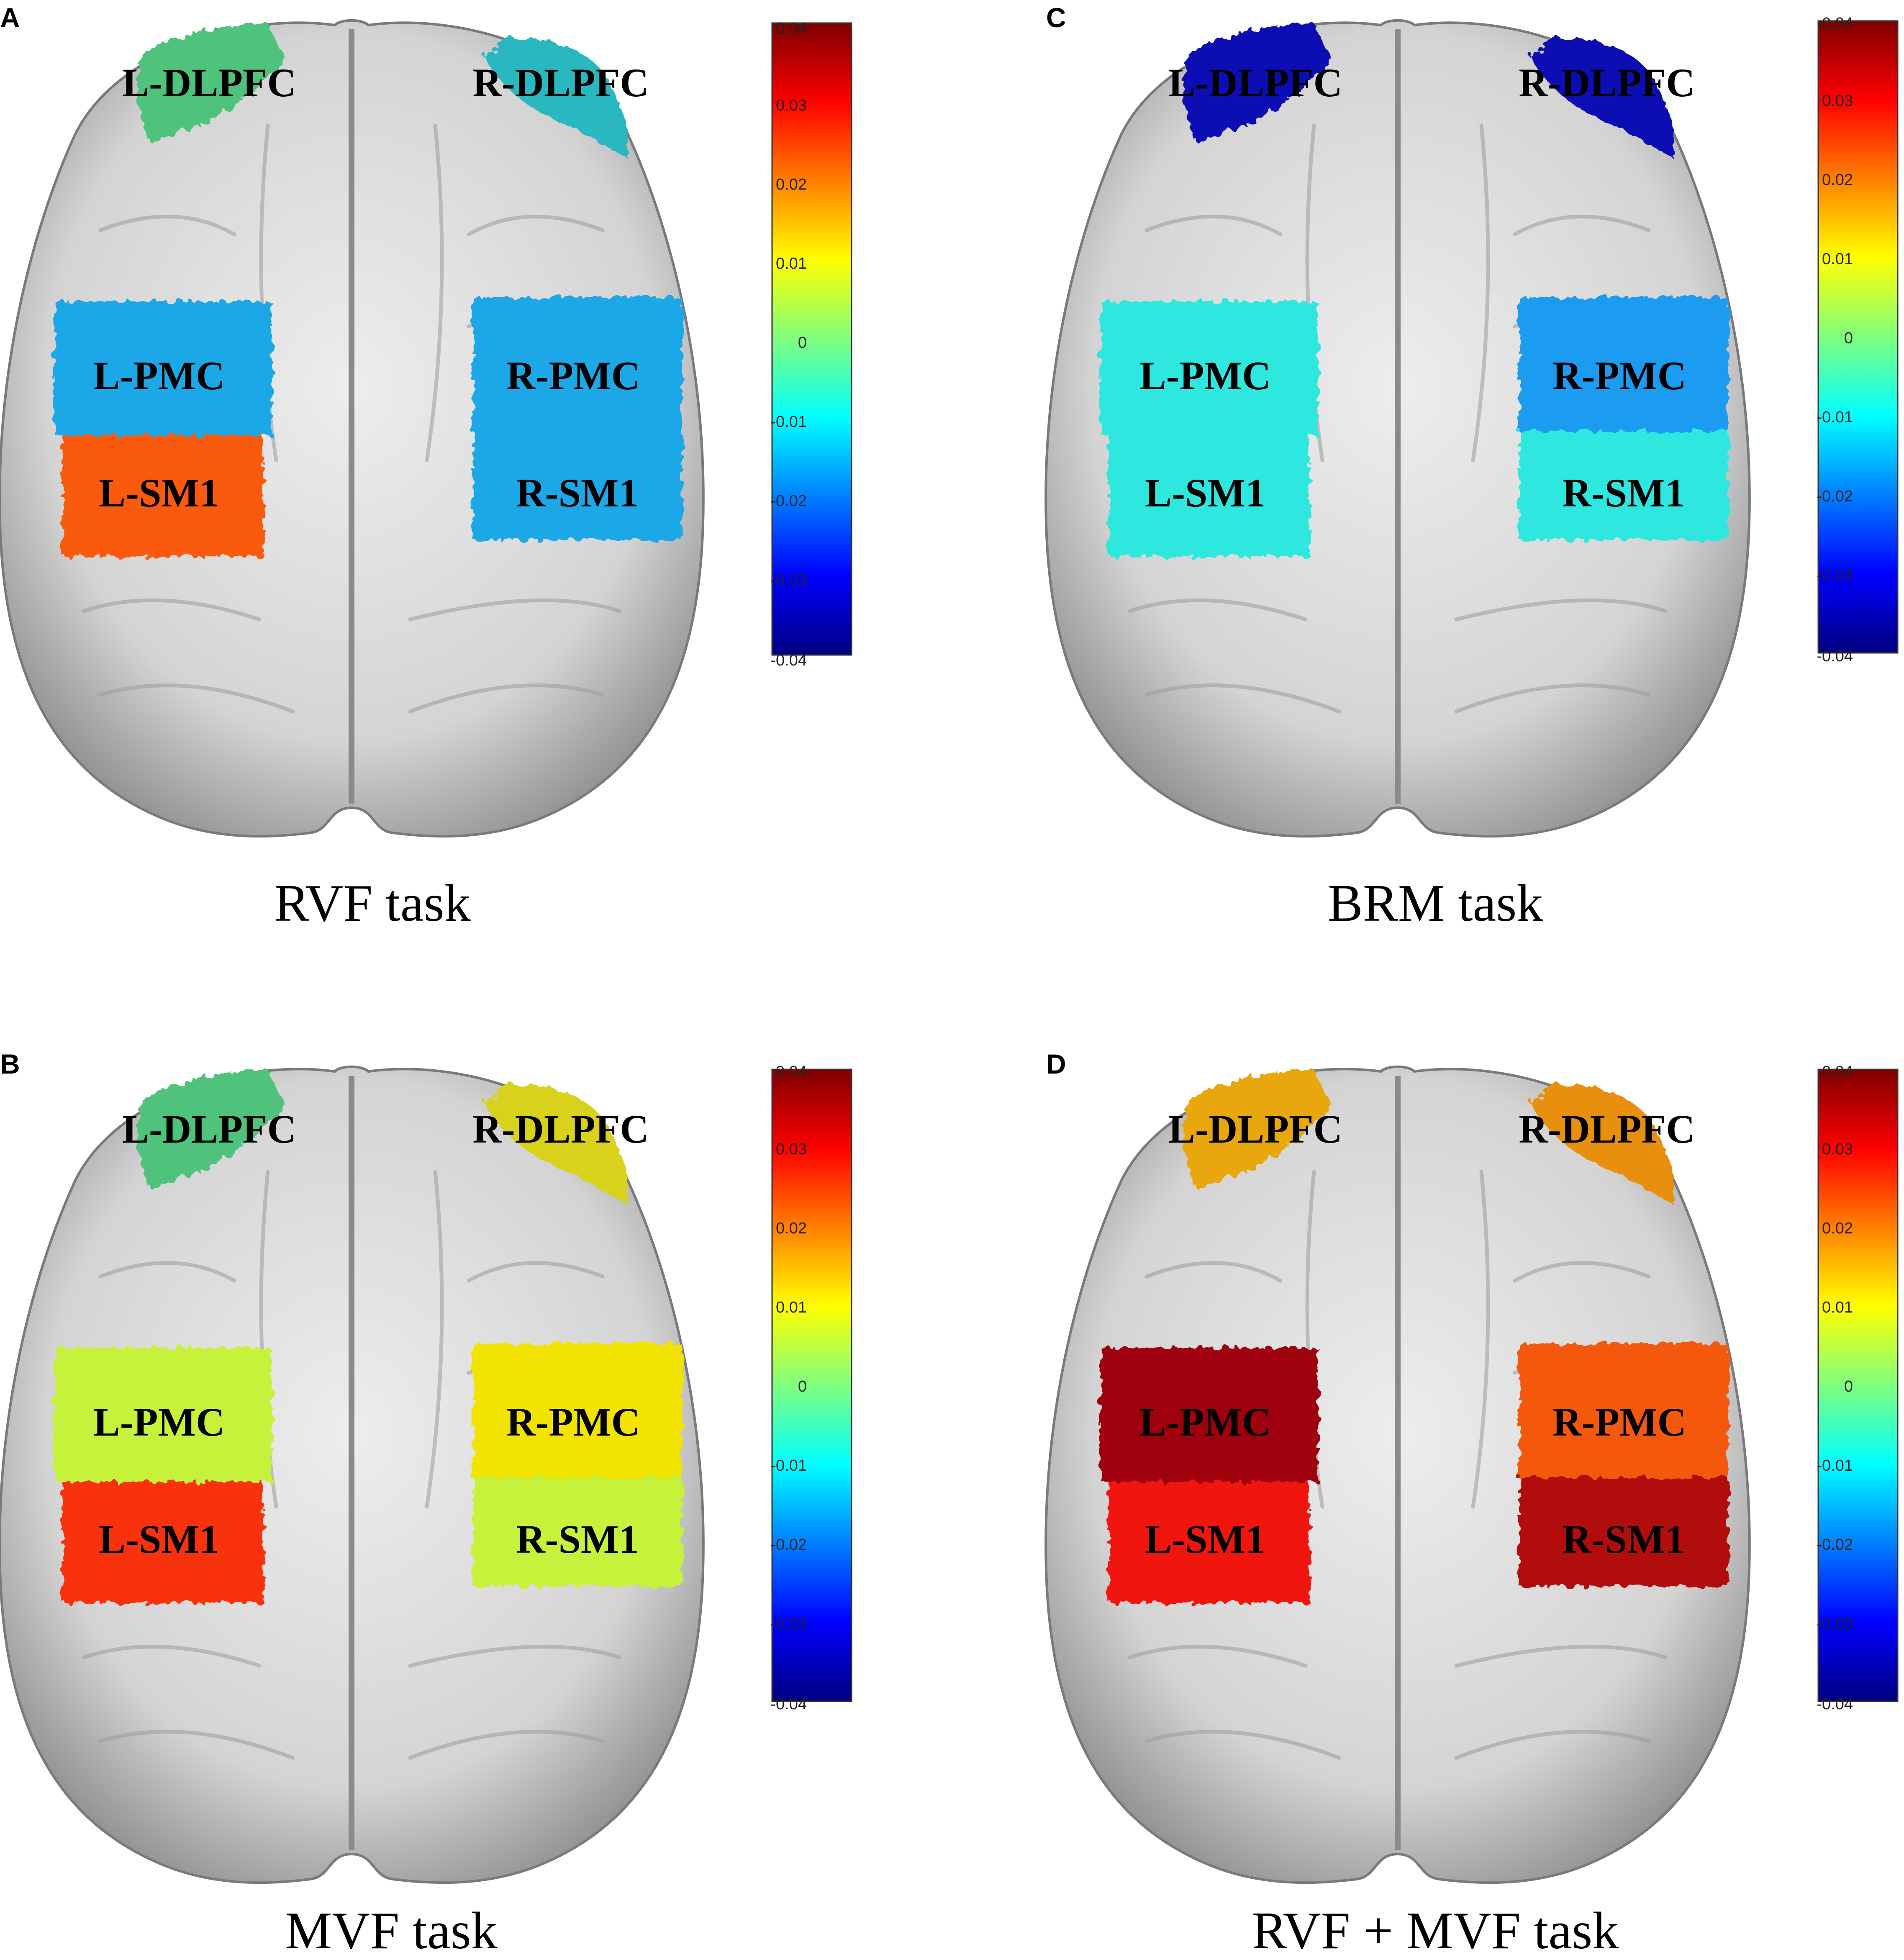 The width and height of the screenshot is (1904, 1960). What do you see at coordinates (1435, 903) in the screenshot?
I see `task-caption: BRM task` at bounding box center [1435, 903].